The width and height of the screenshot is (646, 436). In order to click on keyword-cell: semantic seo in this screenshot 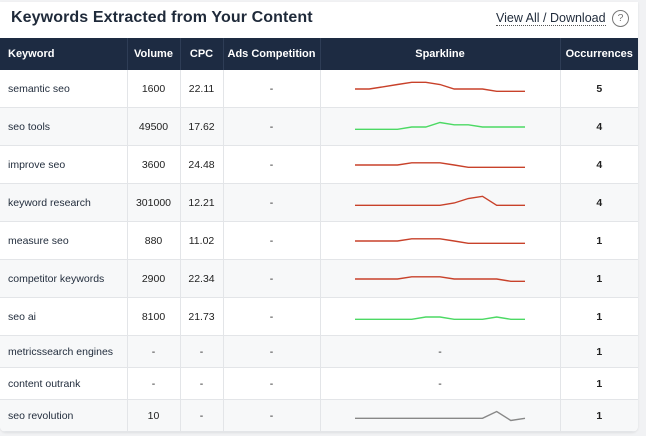, I will do `click(64, 89)`.